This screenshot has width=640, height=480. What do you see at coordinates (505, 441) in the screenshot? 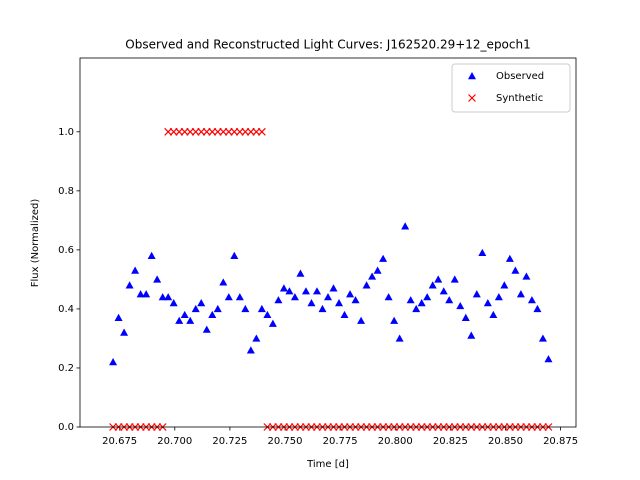
I see `x-tick-label: 20.850` at bounding box center [505, 441].